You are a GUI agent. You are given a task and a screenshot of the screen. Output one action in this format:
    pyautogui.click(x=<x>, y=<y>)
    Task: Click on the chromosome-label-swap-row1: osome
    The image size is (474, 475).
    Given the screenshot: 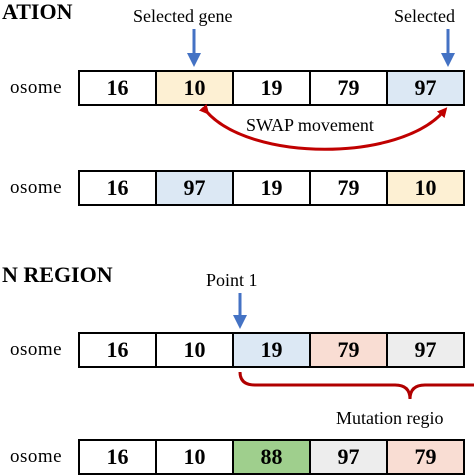 What is the action you would take?
    pyautogui.click(x=36, y=87)
    